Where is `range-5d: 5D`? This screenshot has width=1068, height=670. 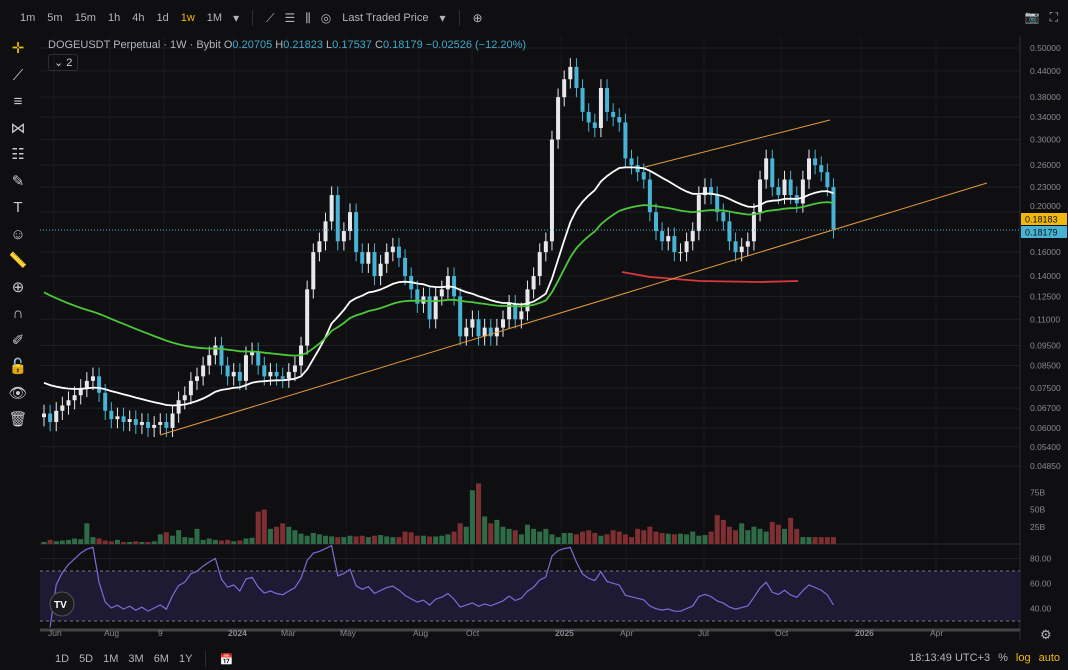 range-5d: 5D is located at coordinates (86, 659).